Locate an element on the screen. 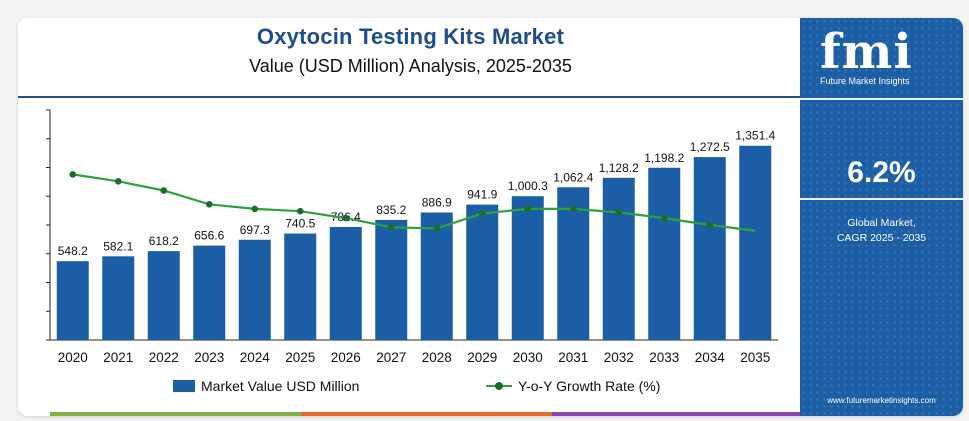 This screenshot has width=969, height=421. strip-segment-green is located at coordinates (175, 414).